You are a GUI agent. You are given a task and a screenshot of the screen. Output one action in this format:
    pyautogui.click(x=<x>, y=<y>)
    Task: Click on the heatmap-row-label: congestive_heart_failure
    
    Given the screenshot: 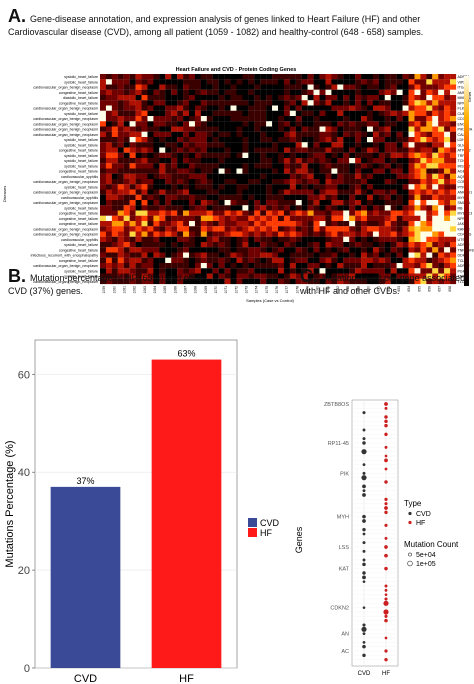 What is the action you would take?
    pyautogui.click(x=78, y=224)
    